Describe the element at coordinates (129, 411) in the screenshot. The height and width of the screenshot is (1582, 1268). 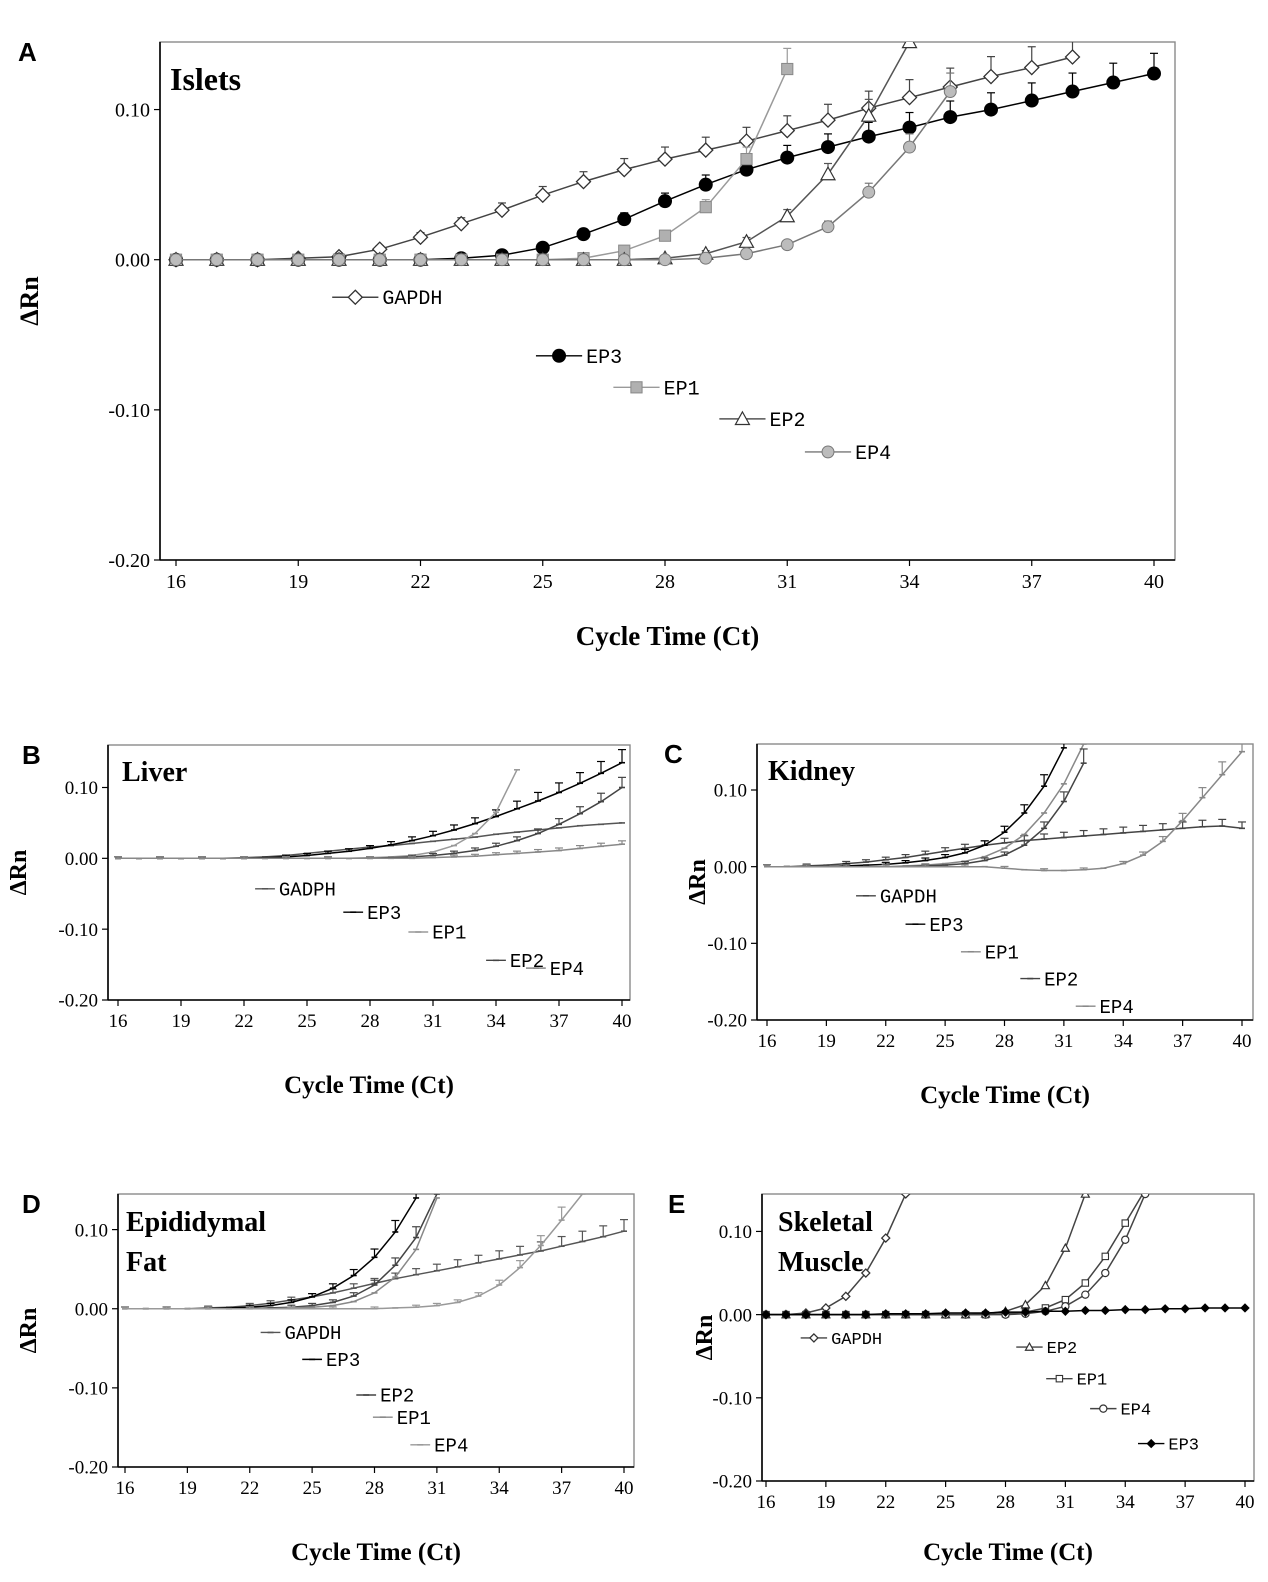
I see `y-tick-label: -0.10` at that location.